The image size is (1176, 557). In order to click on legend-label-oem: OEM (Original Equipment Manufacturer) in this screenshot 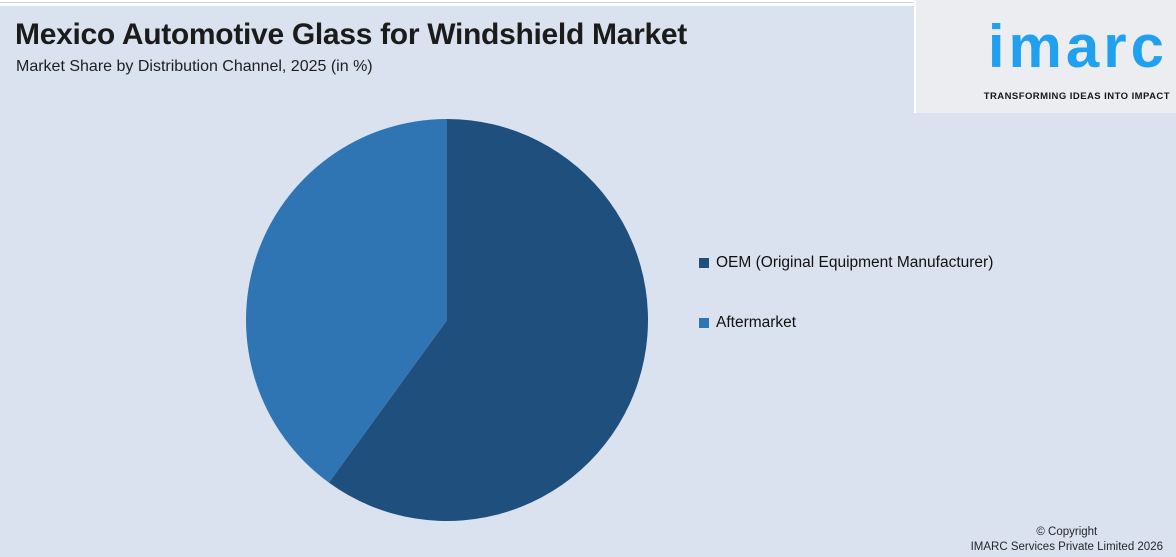, I will do `click(855, 262)`.